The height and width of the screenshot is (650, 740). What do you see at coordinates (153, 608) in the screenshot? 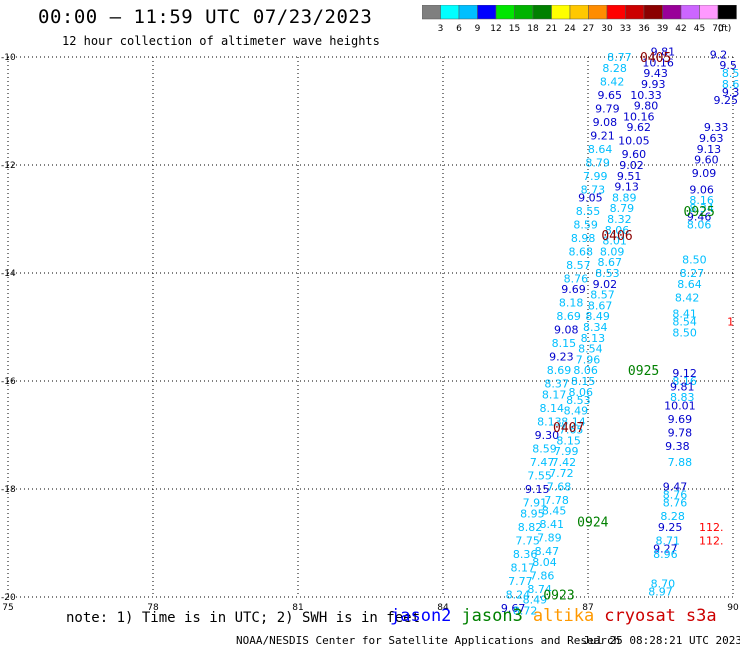
I see `lon-tick-label: 78` at bounding box center [153, 608].